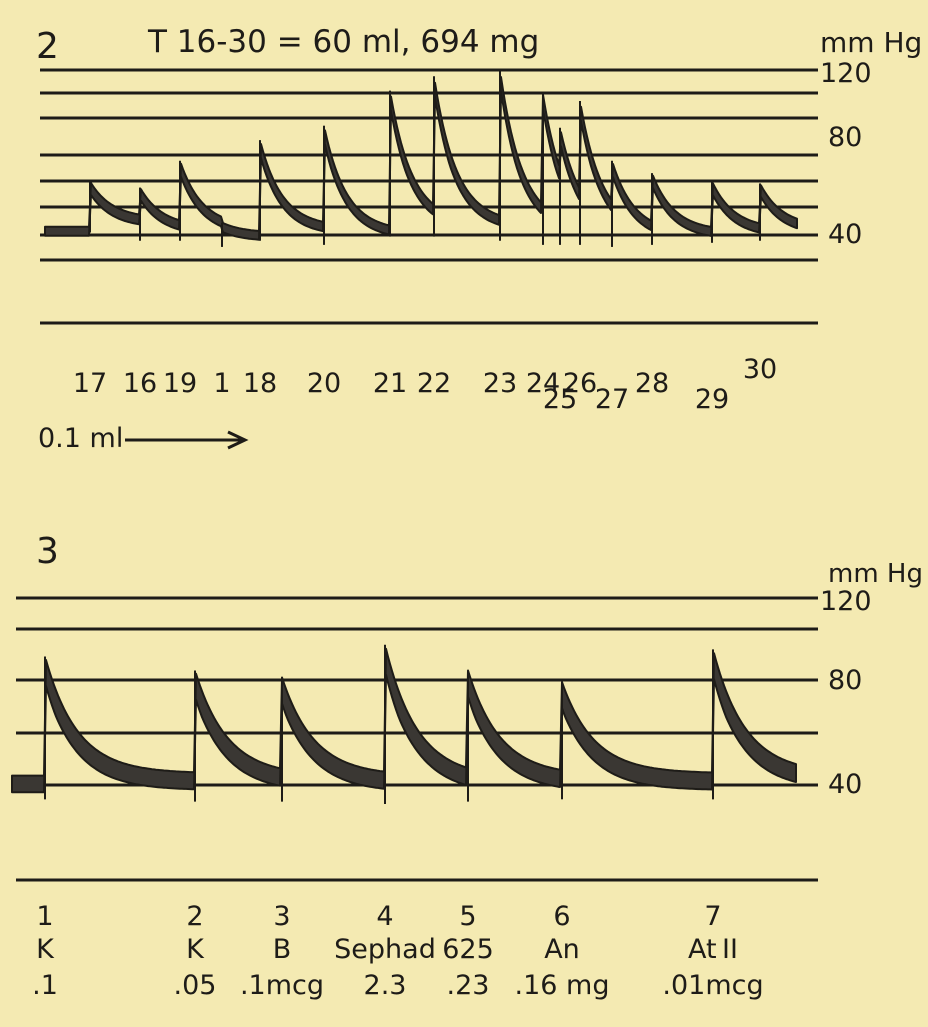 The width and height of the screenshot is (928, 1027). What do you see at coordinates (468, 949) in the screenshot?
I see `event-agent-label: 625` at bounding box center [468, 949].